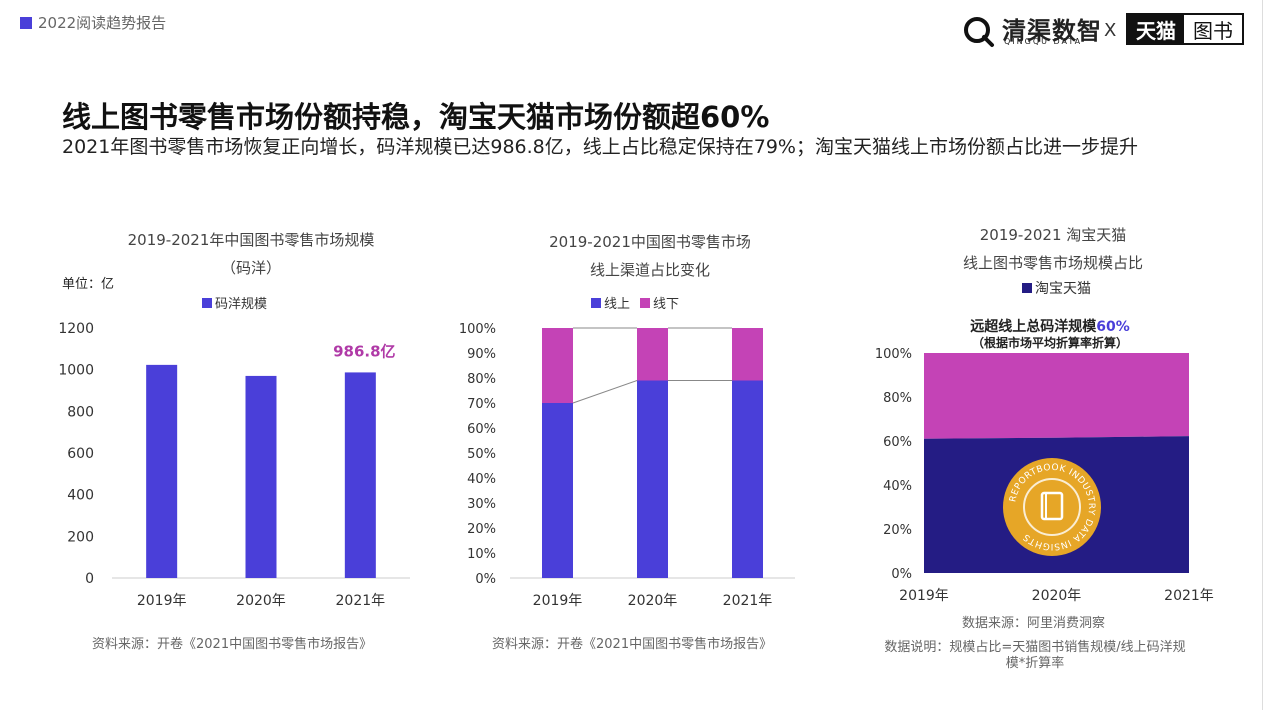 The height and width of the screenshot is (710, 1268). Describe the element at coordinates (80, 412) in the screenshot. I see `chart1-ytick-label: 800` at that location.